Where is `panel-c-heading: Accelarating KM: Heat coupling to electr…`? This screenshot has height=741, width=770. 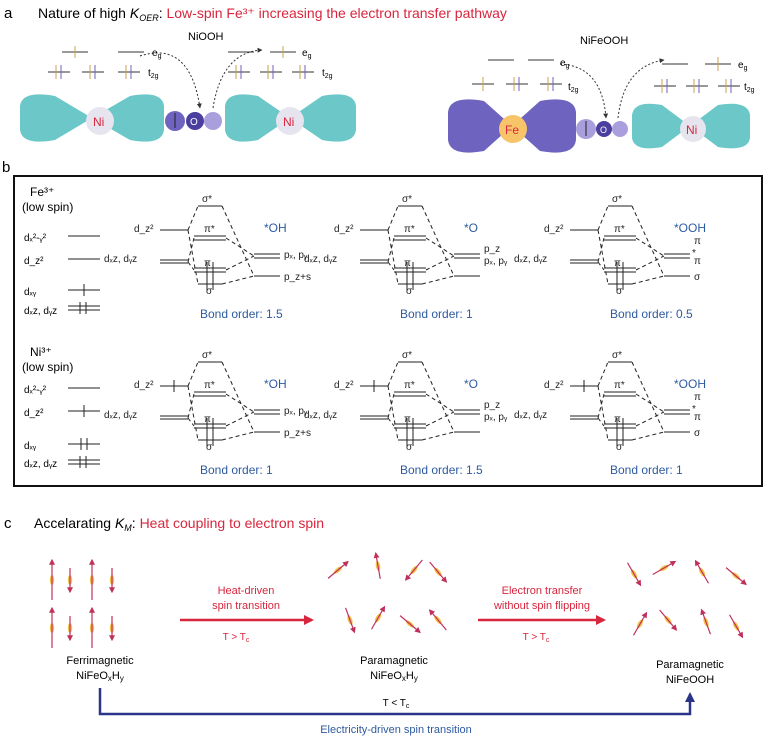
panel-c-heading: Accelarating KM: Heat coupling to electr… is located at coordinates (179, 524).